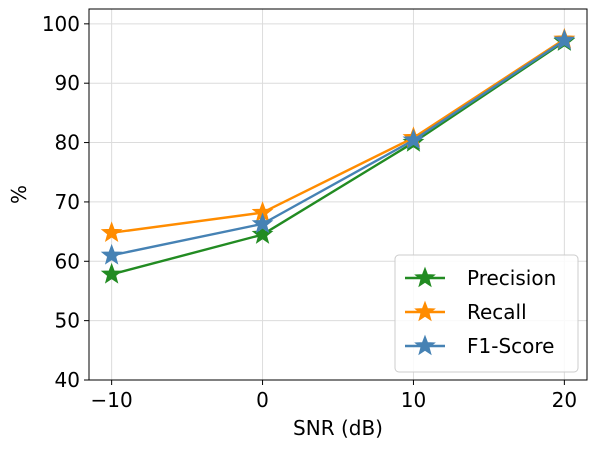  Describe the element at coordinates (497, 312) in the screenshot. I see `legend-label: Recall` at that location.